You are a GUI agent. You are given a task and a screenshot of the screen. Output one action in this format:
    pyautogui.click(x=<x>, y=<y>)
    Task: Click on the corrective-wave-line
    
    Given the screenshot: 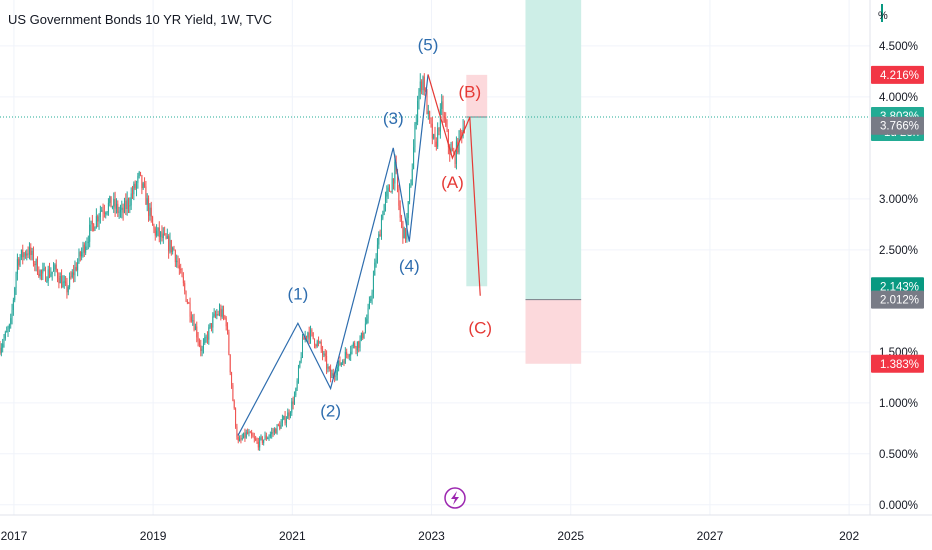 What is the action you would take?
    pyautogui.click(x=454, y=185)
    